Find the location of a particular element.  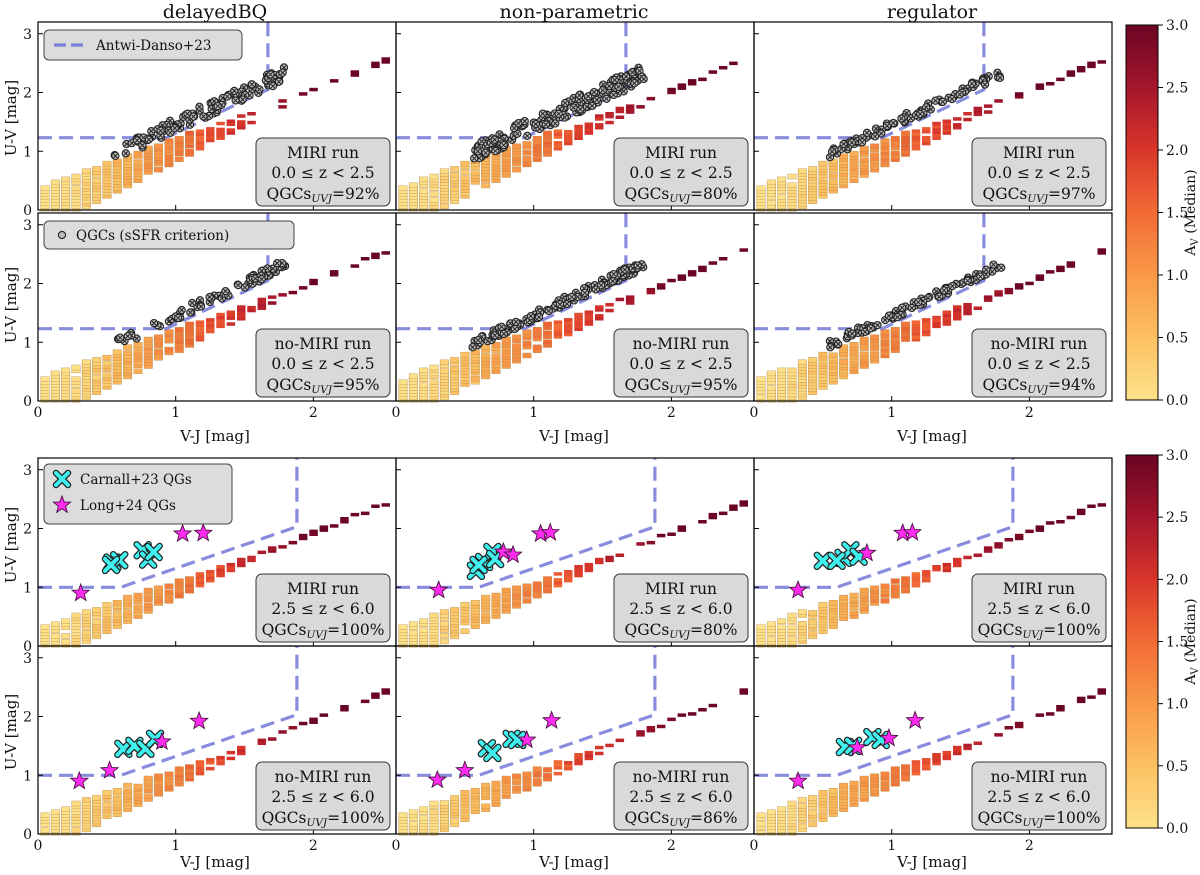

x-tick-label: 1 is located at coordinates (891, 846).